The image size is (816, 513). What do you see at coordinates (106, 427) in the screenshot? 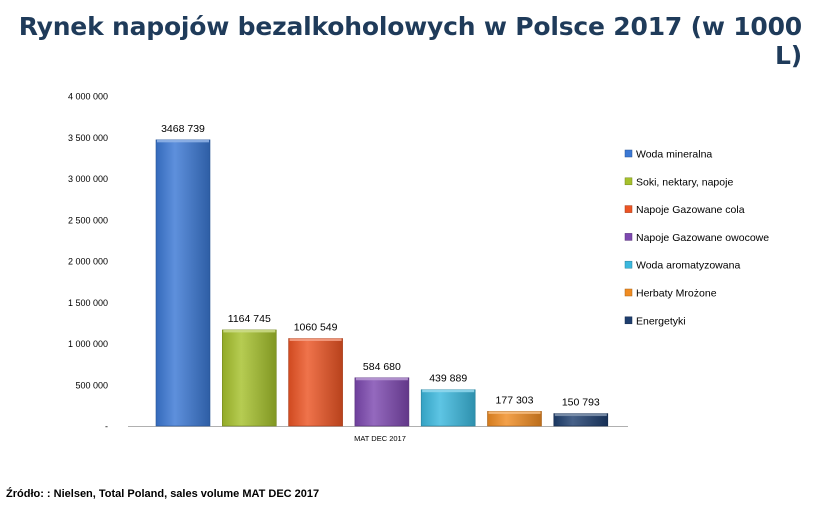
I see `y-tick-label: -` at bounding box center [106, 427].